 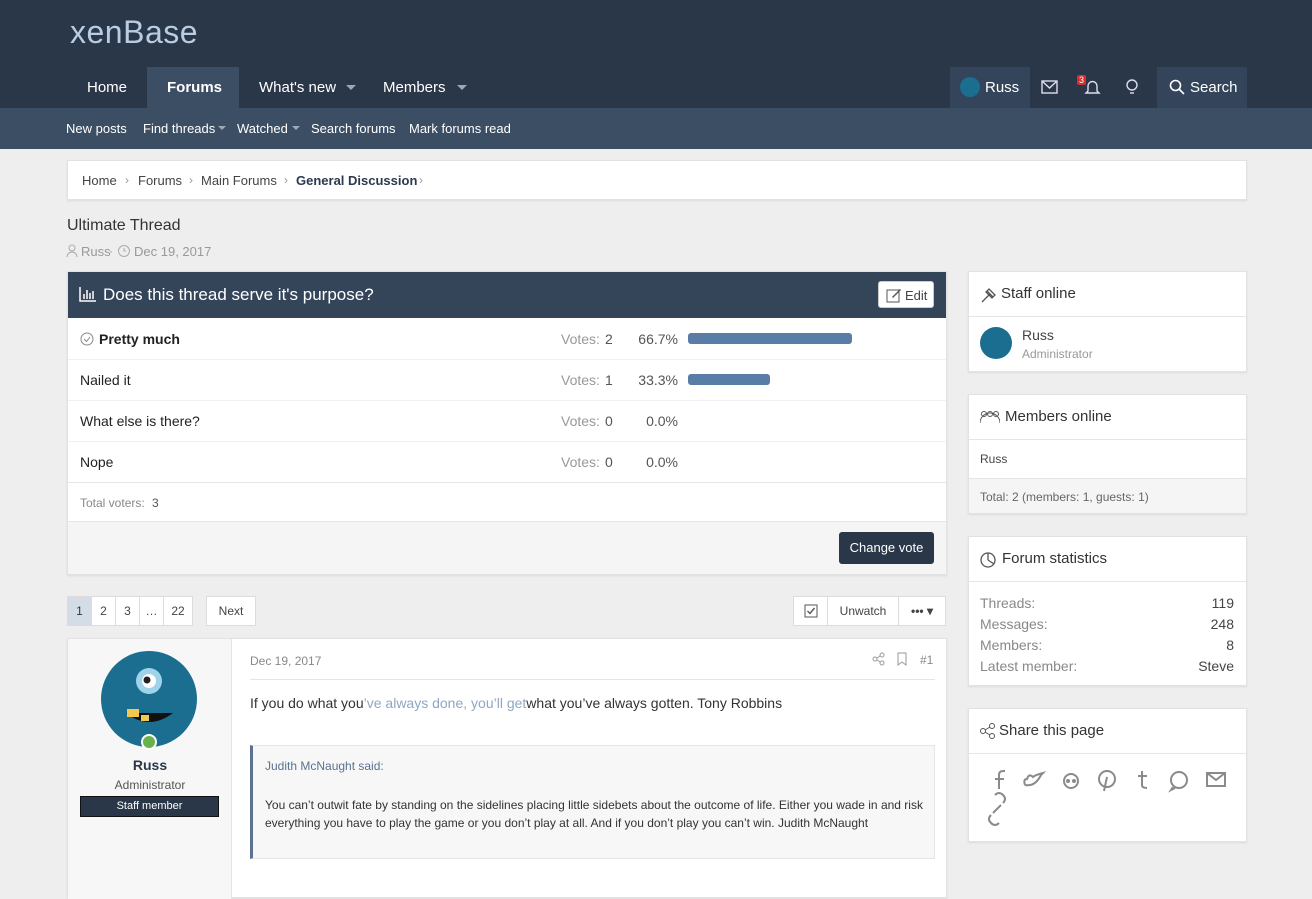 I want to click on share-block: Share this page, so click(x=1107, y=775).